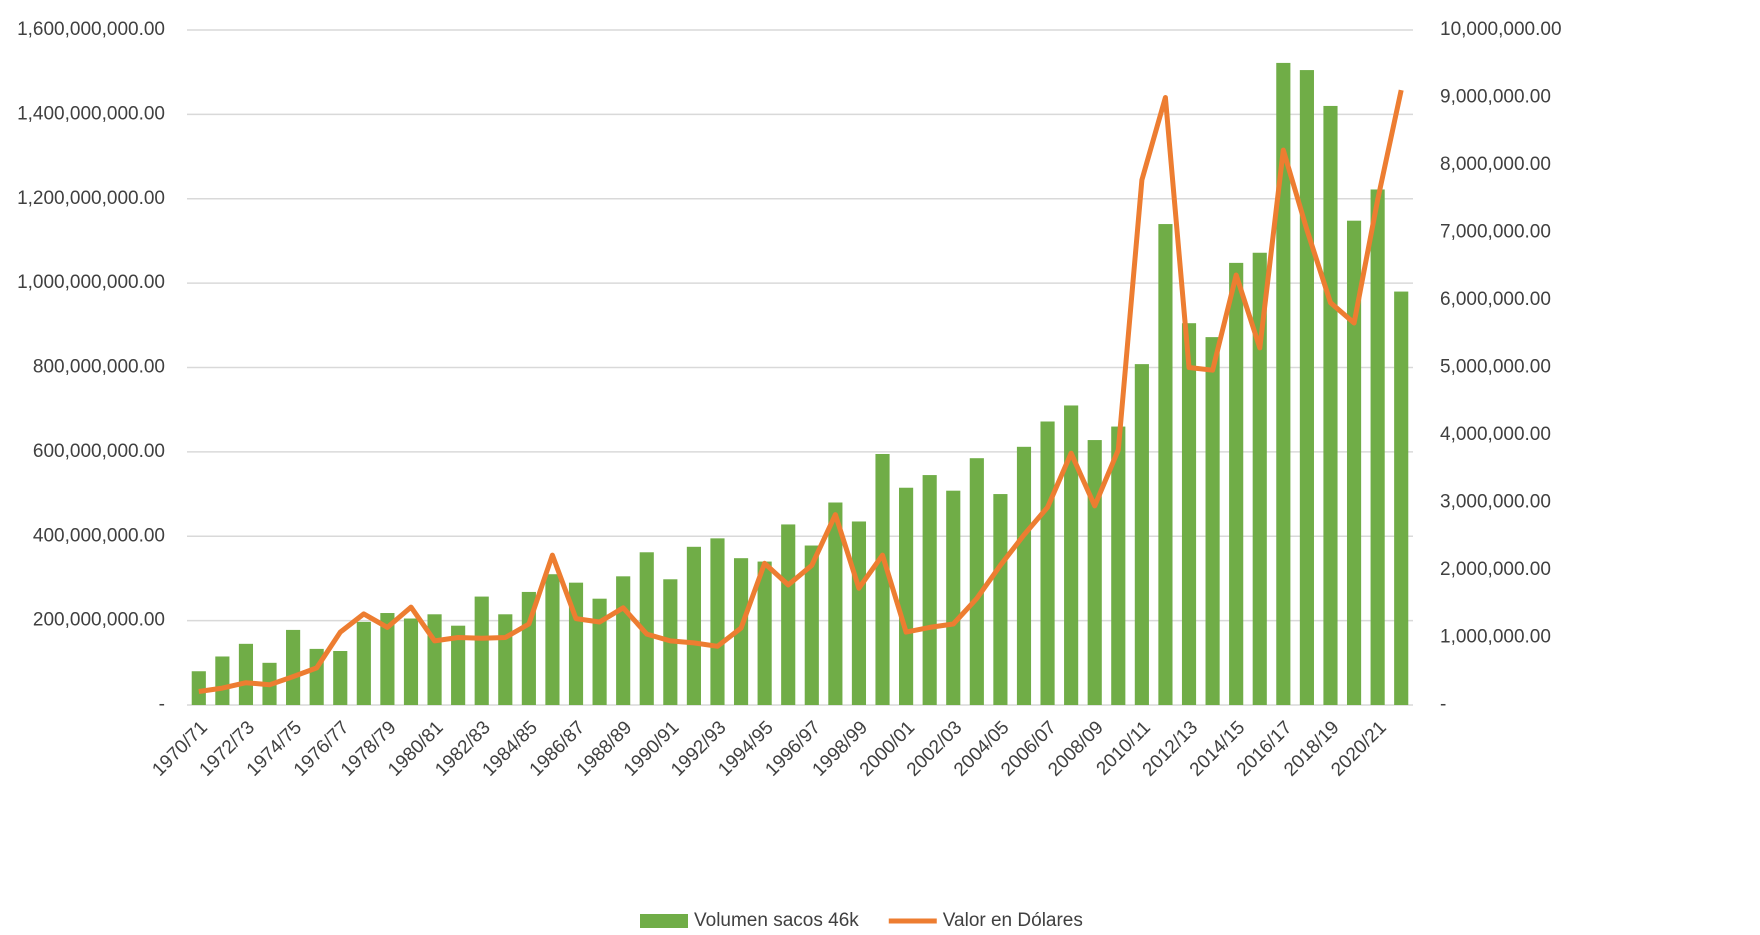 The height and width of the screenshot is (935, 1760). I want to click on y-tick-label: 600,000,000.00, so click(99, 451).